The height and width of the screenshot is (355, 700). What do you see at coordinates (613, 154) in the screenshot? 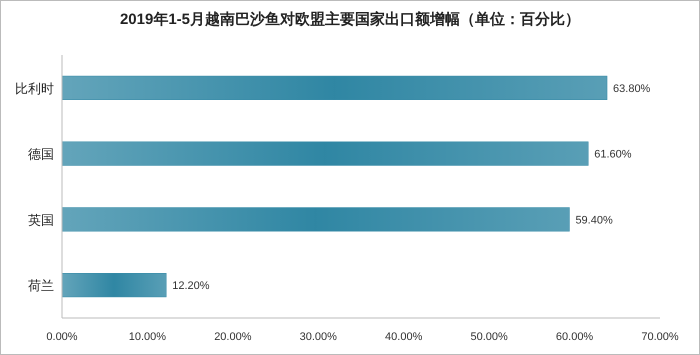
I see `data-label: 61.60%` at bounding box center [613, 154].